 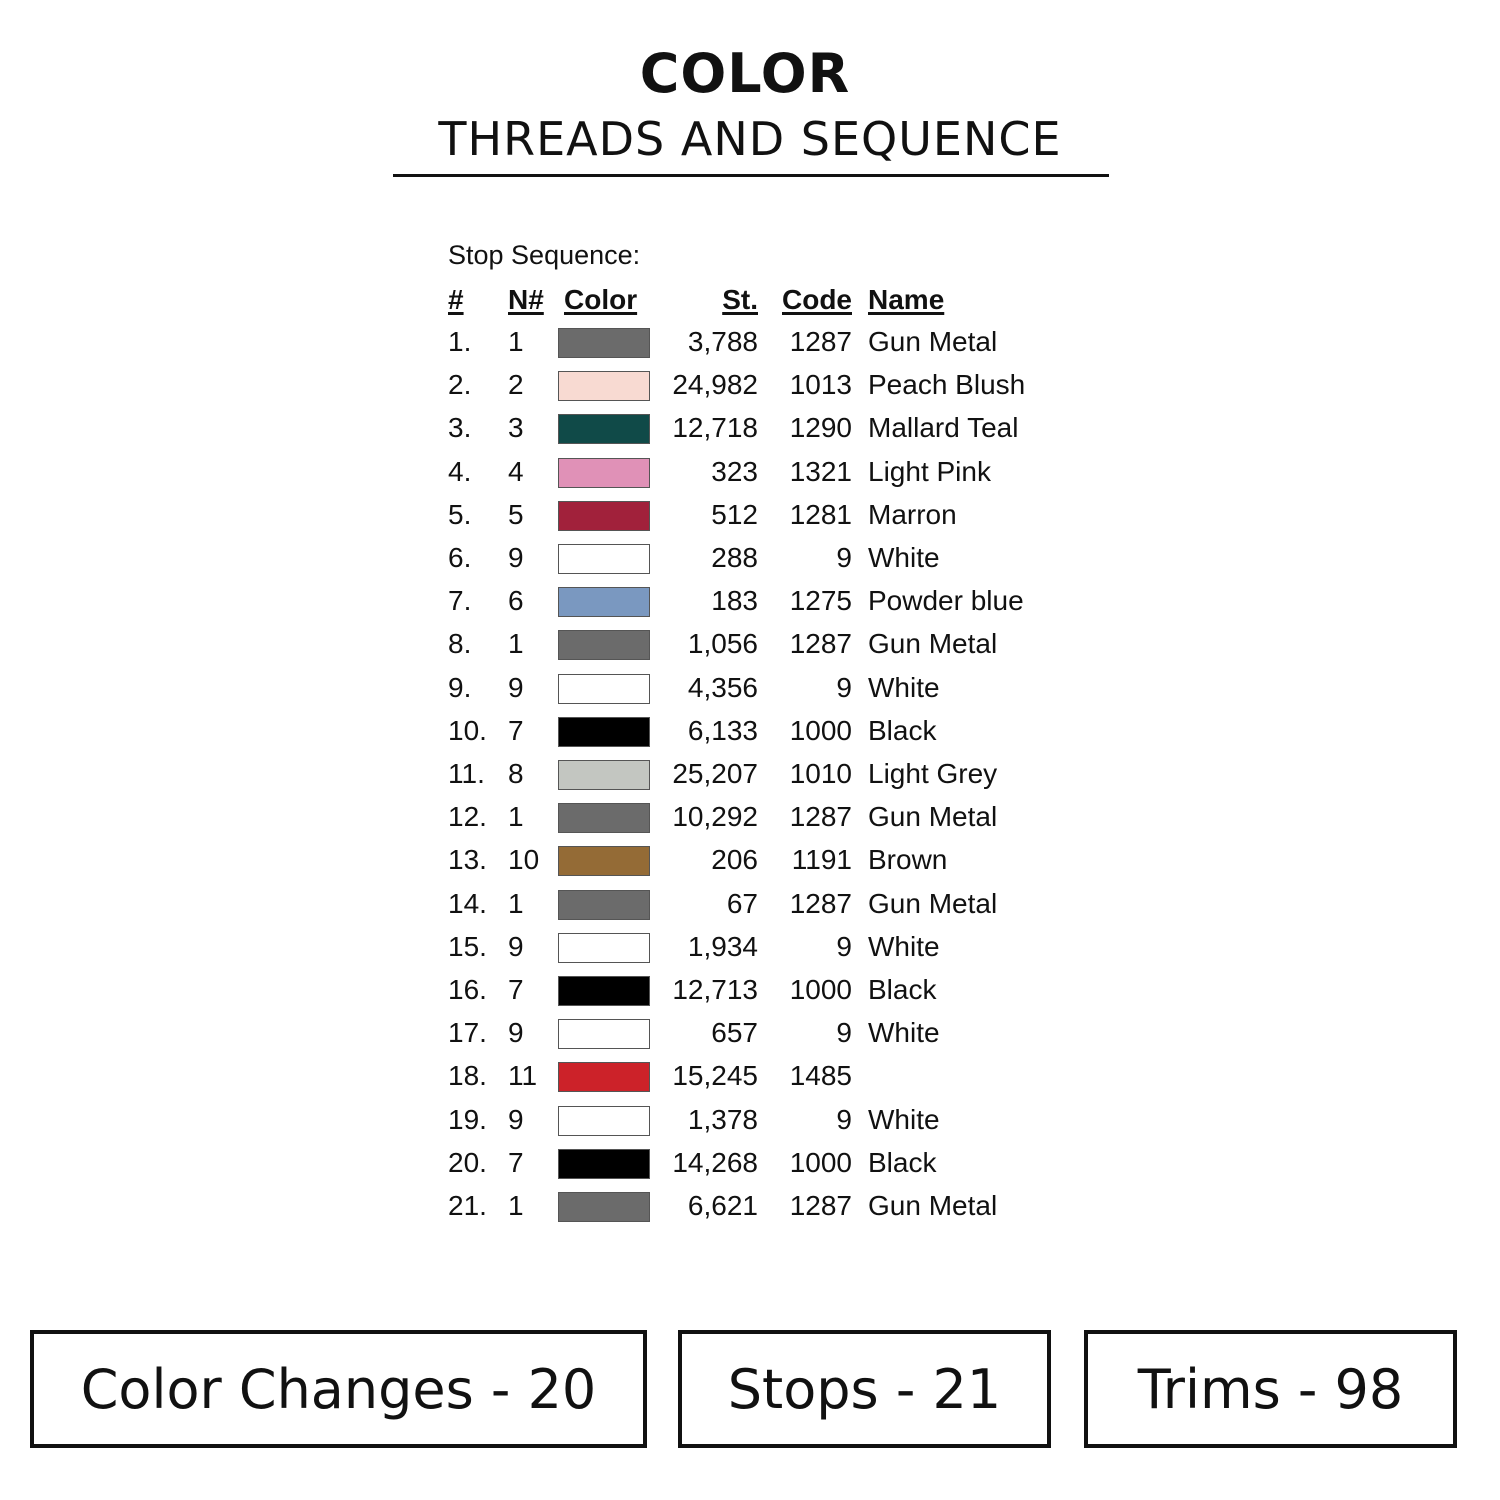 I want to click on row-stitches: 183, so click(x=734, y=601).